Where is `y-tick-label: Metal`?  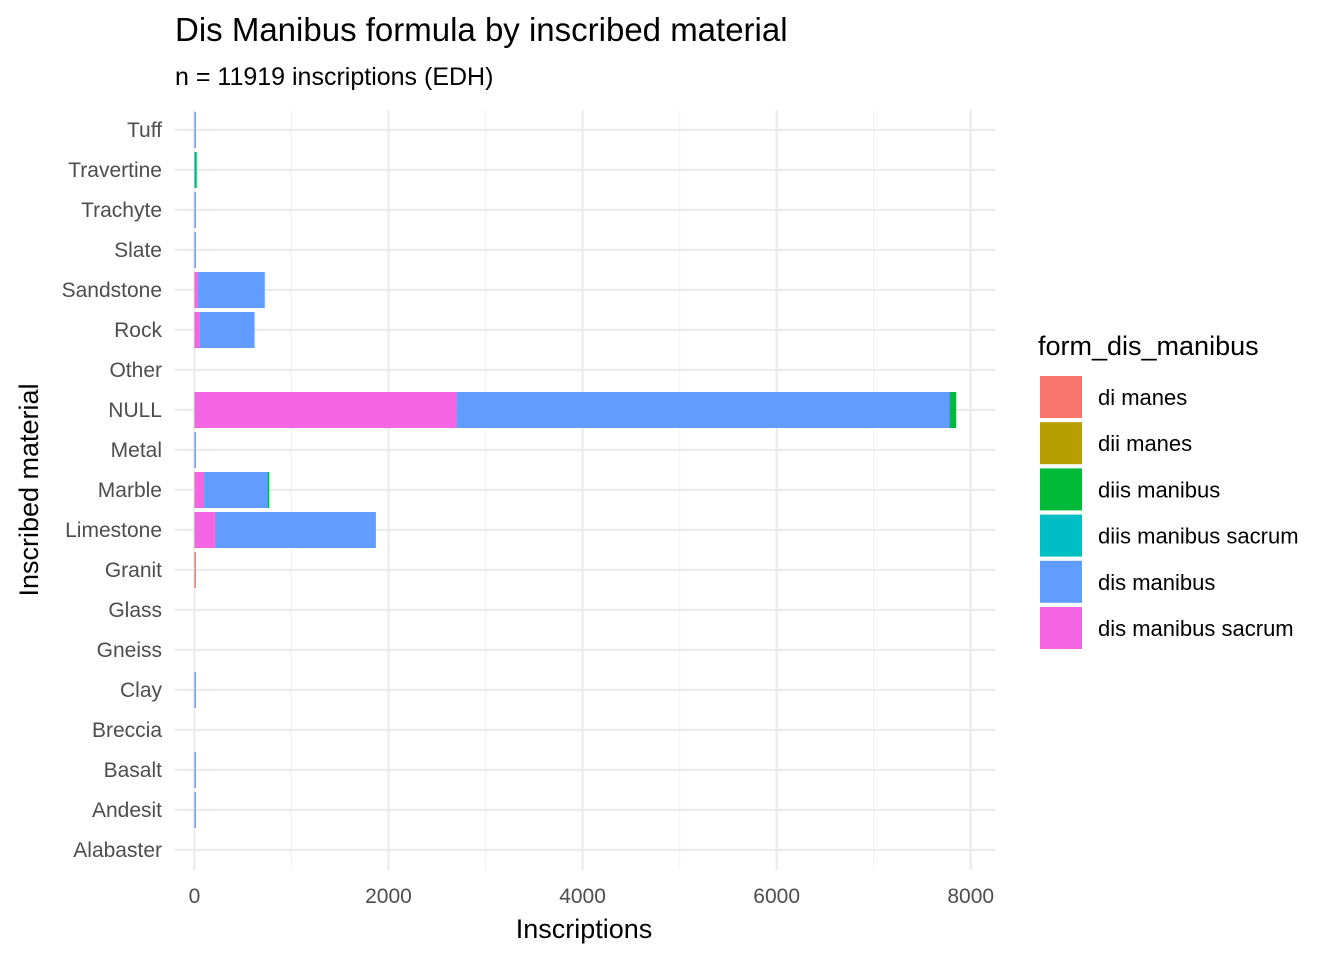 y-tick-label: Metal is located at coordinates (136, 450).